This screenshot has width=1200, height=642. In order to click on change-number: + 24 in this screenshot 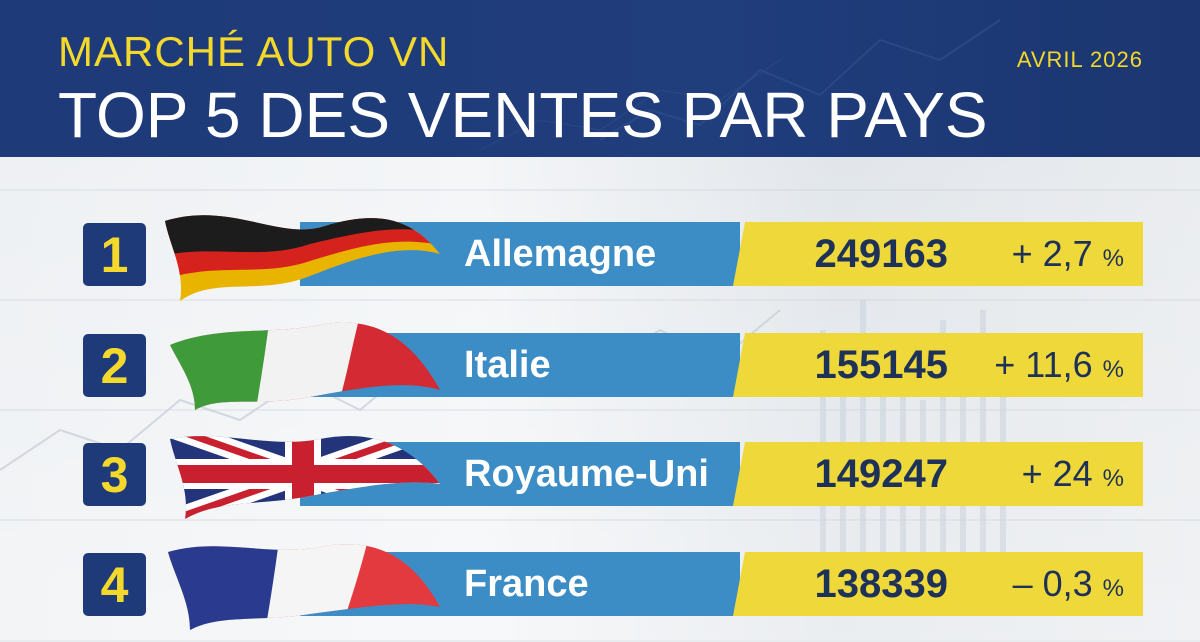, I will do `click(1057, 473)`.